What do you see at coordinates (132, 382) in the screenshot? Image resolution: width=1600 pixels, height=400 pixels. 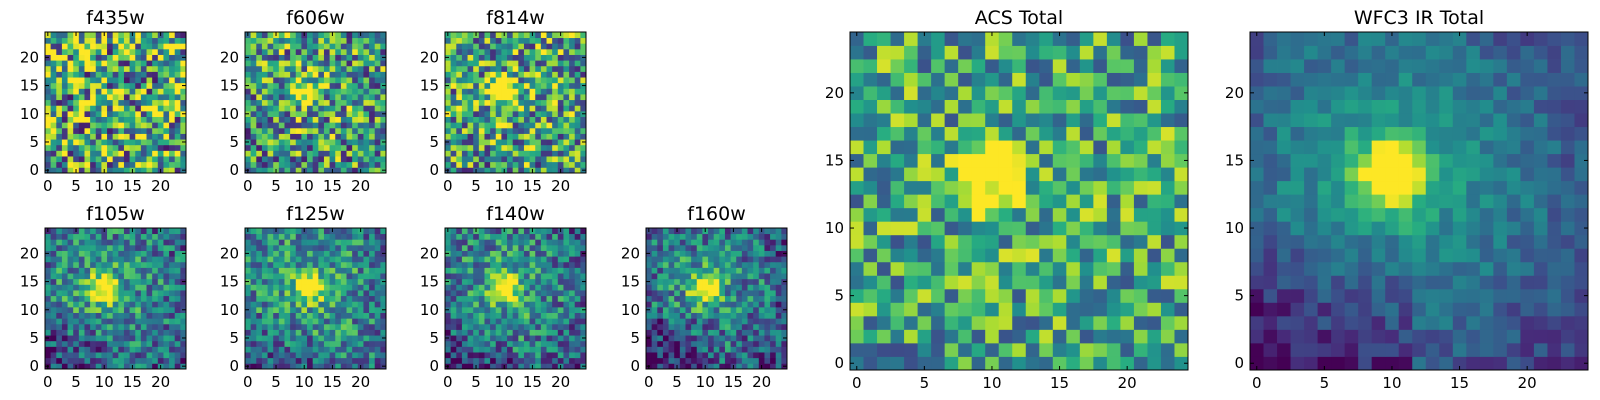 I see `x-tick-label: 15` at bounding box center [132, 382].